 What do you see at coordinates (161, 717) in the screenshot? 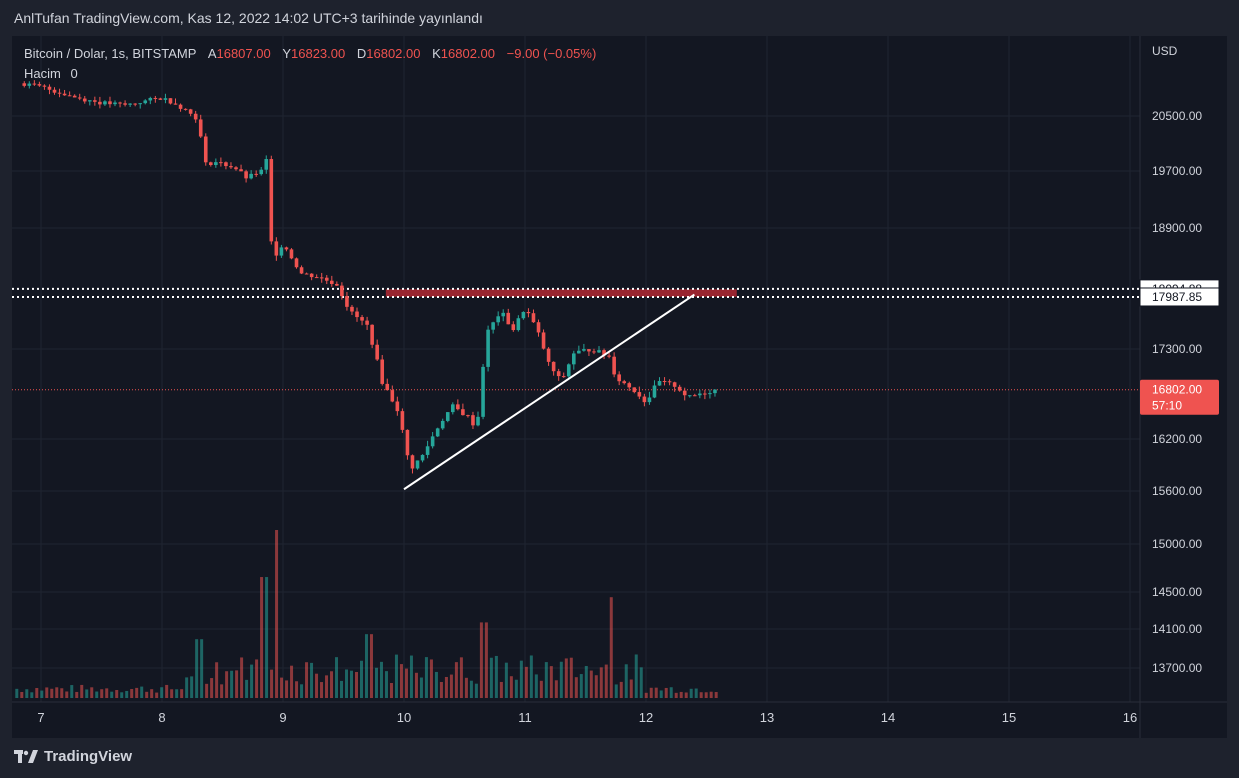
I see `time-tick-label: 8` at bounding box center [161, 717].